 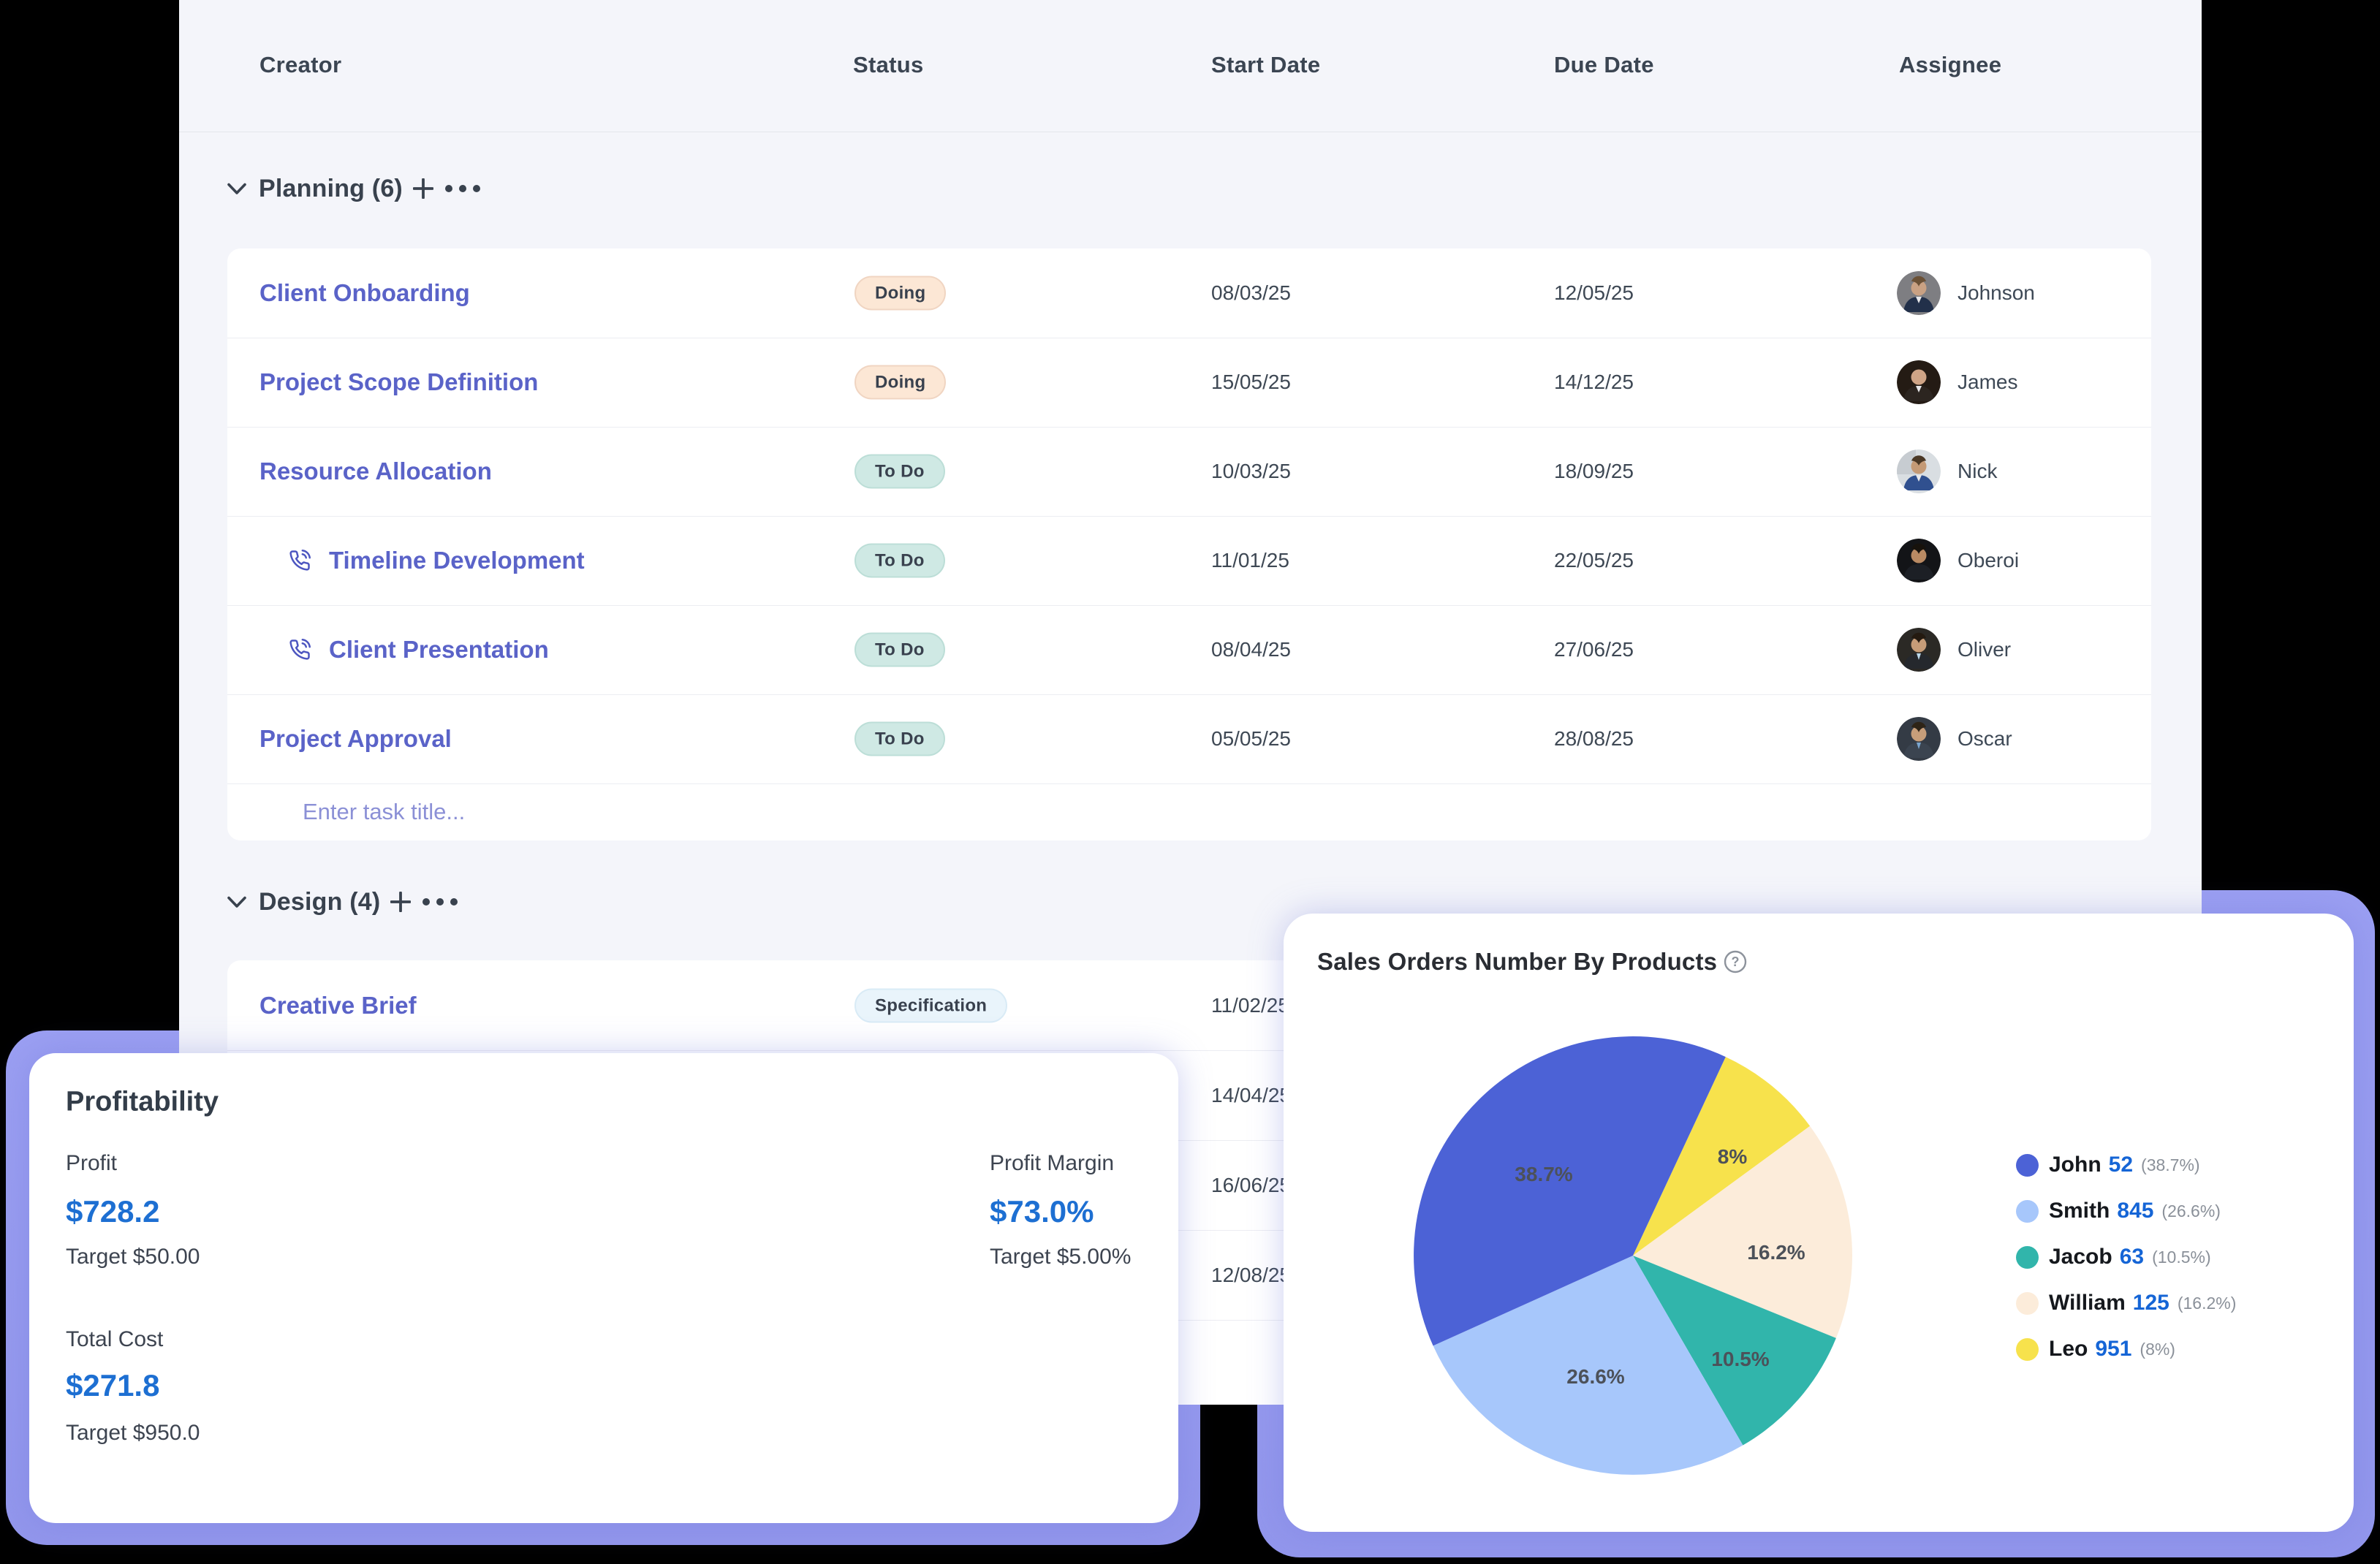 I want to click on svg-text: 26.6%, so click(x=1595, y=1376).